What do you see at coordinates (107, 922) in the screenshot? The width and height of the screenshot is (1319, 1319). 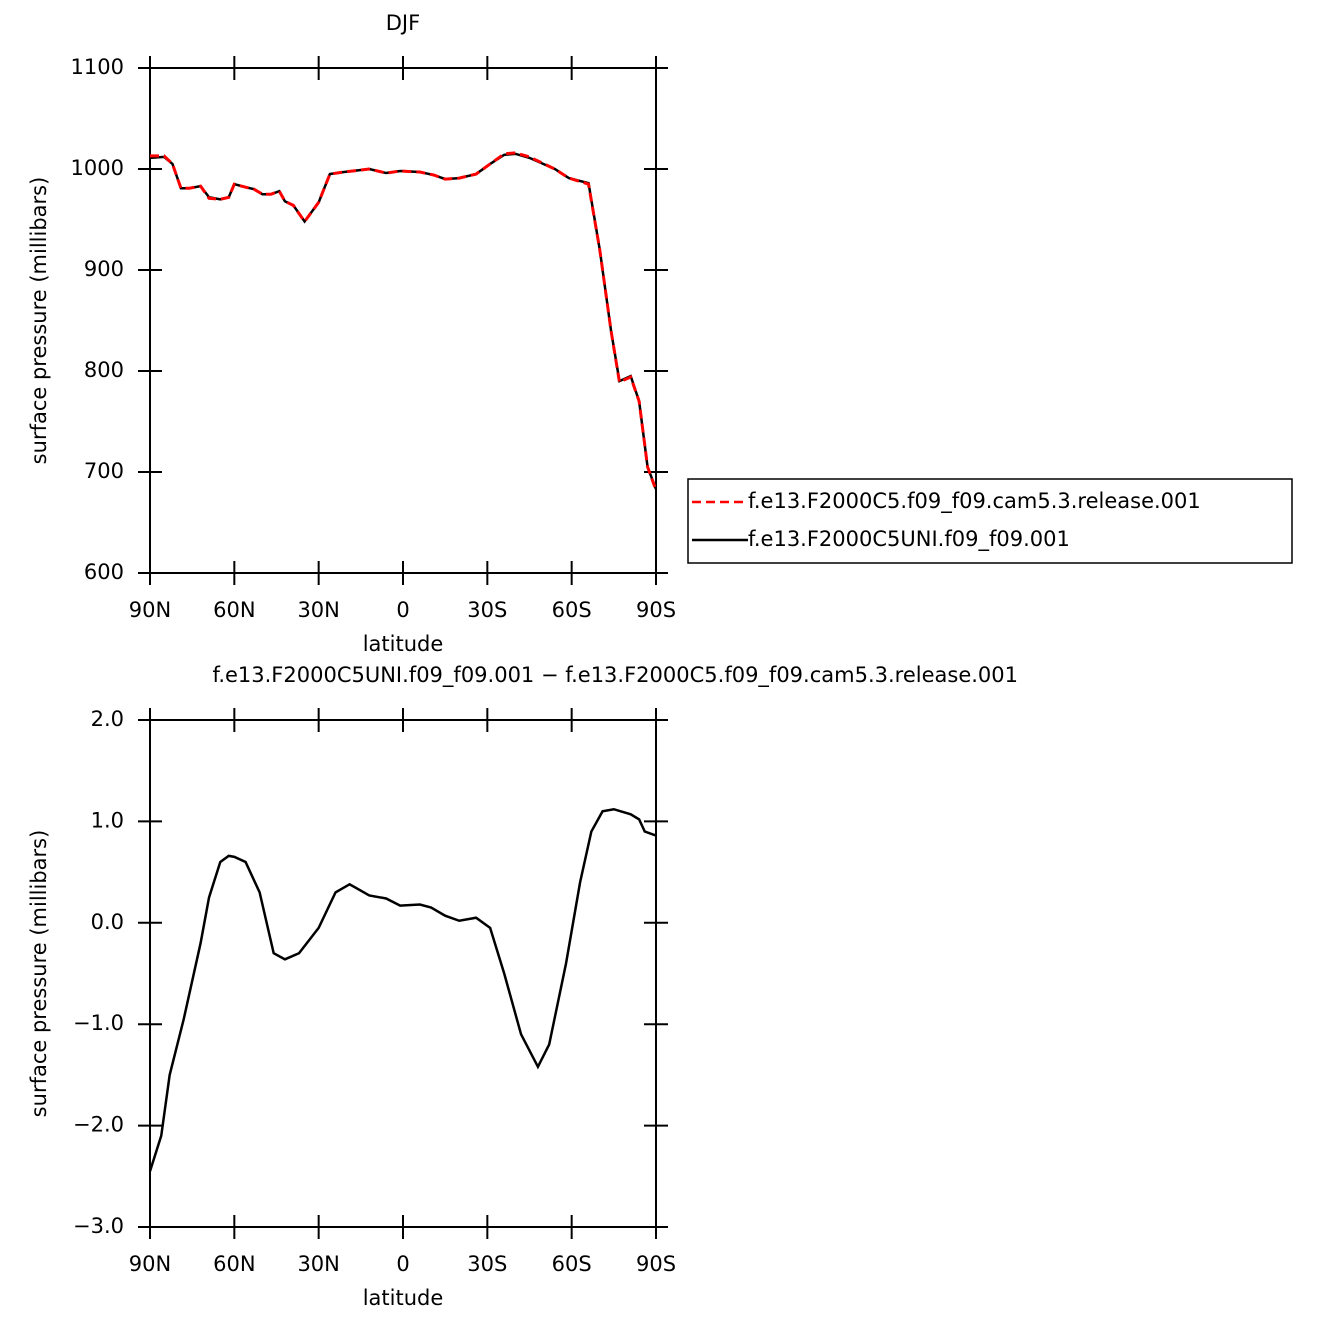 I see `y-tick-label: 0.0` at bounding box center [107, 922].